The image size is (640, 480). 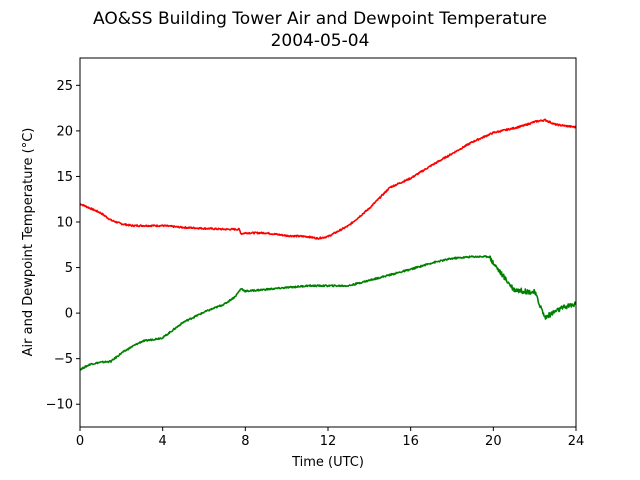 What do you see at coordinates (59, 405) in the screenshot?
I see `y-tick-label: −10` at bounding box center [59, 405].